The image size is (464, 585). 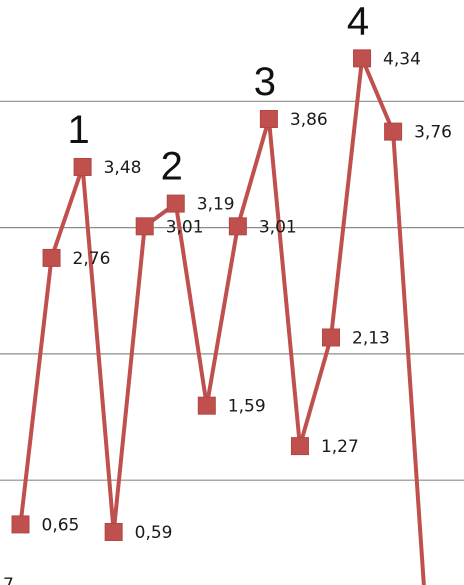 What do you see at coordinates (358, 21) in the screenshot?
I see `peak-number-label: 4` at bounding box center [358, 21].